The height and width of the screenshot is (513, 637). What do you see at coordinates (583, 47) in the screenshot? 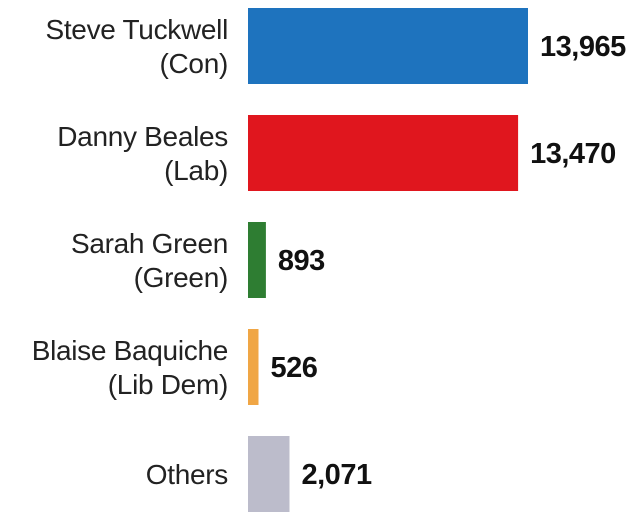
I see `value-label-0: 13,965` at bounding box center [583, 47].